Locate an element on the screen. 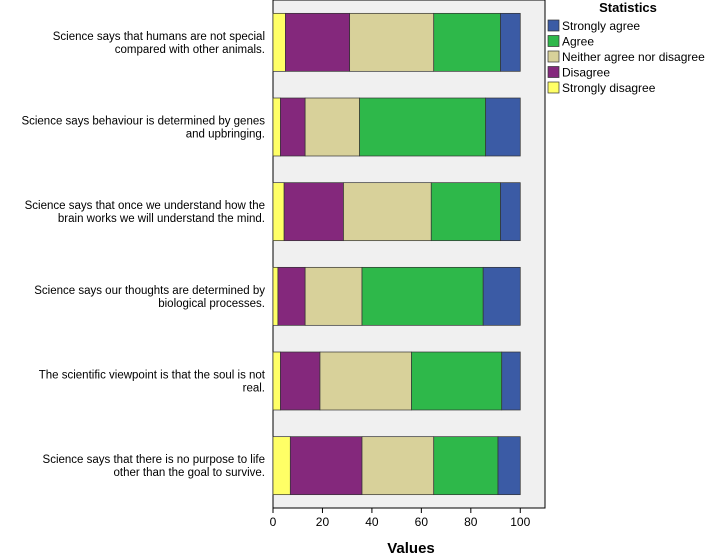  x-axis-title: Values is located at coordinates (411, 548).